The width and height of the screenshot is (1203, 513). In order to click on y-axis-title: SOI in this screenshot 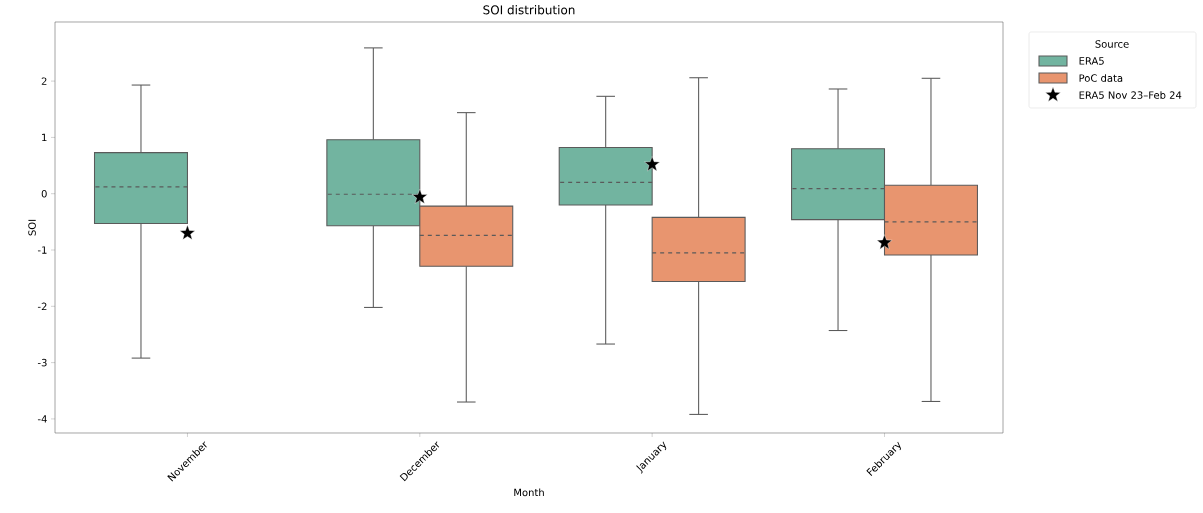, I will do `click(32, 227)`.